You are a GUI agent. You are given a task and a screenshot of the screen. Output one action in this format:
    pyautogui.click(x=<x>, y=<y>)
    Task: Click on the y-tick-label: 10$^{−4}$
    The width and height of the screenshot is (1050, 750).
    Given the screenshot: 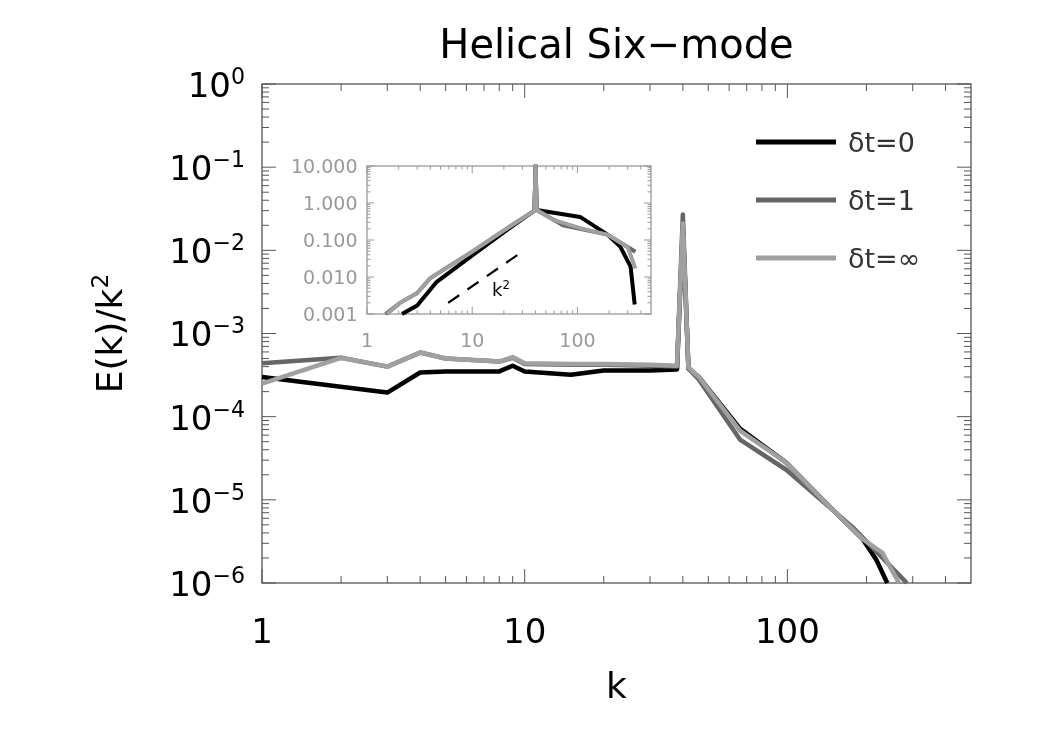 What is the action you would take?
    pyautogui.click(x=207, y=416)
    